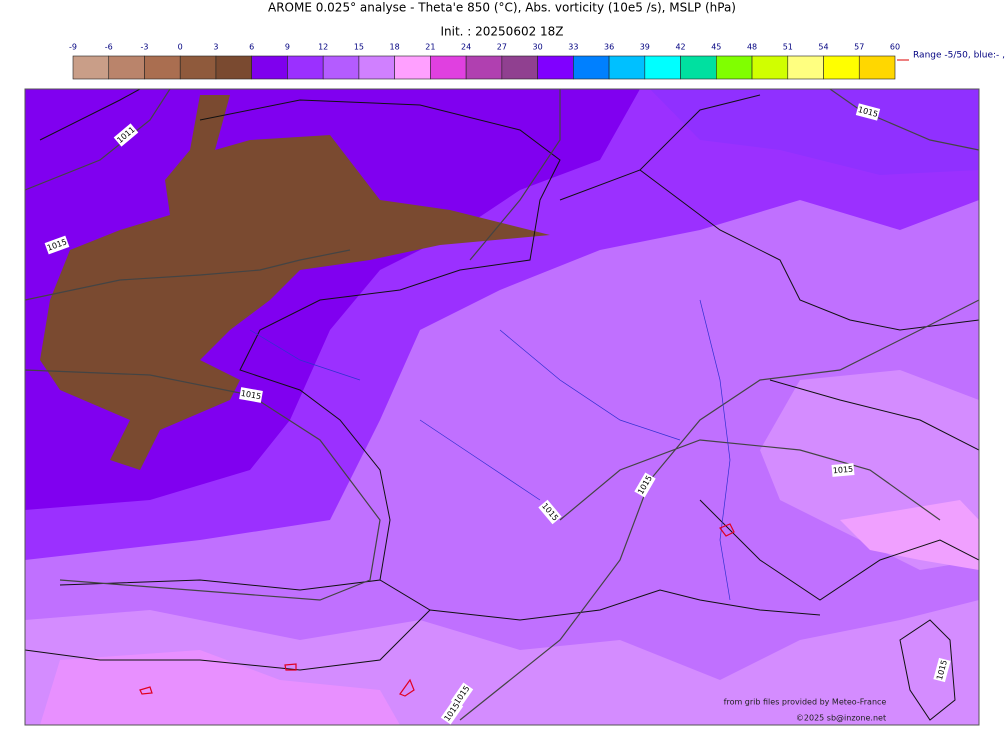  What do you see at coordinates (466, 47) in the screenshot?
I see `colorbar-tick-label: 24` at bounding box center [466, 47].